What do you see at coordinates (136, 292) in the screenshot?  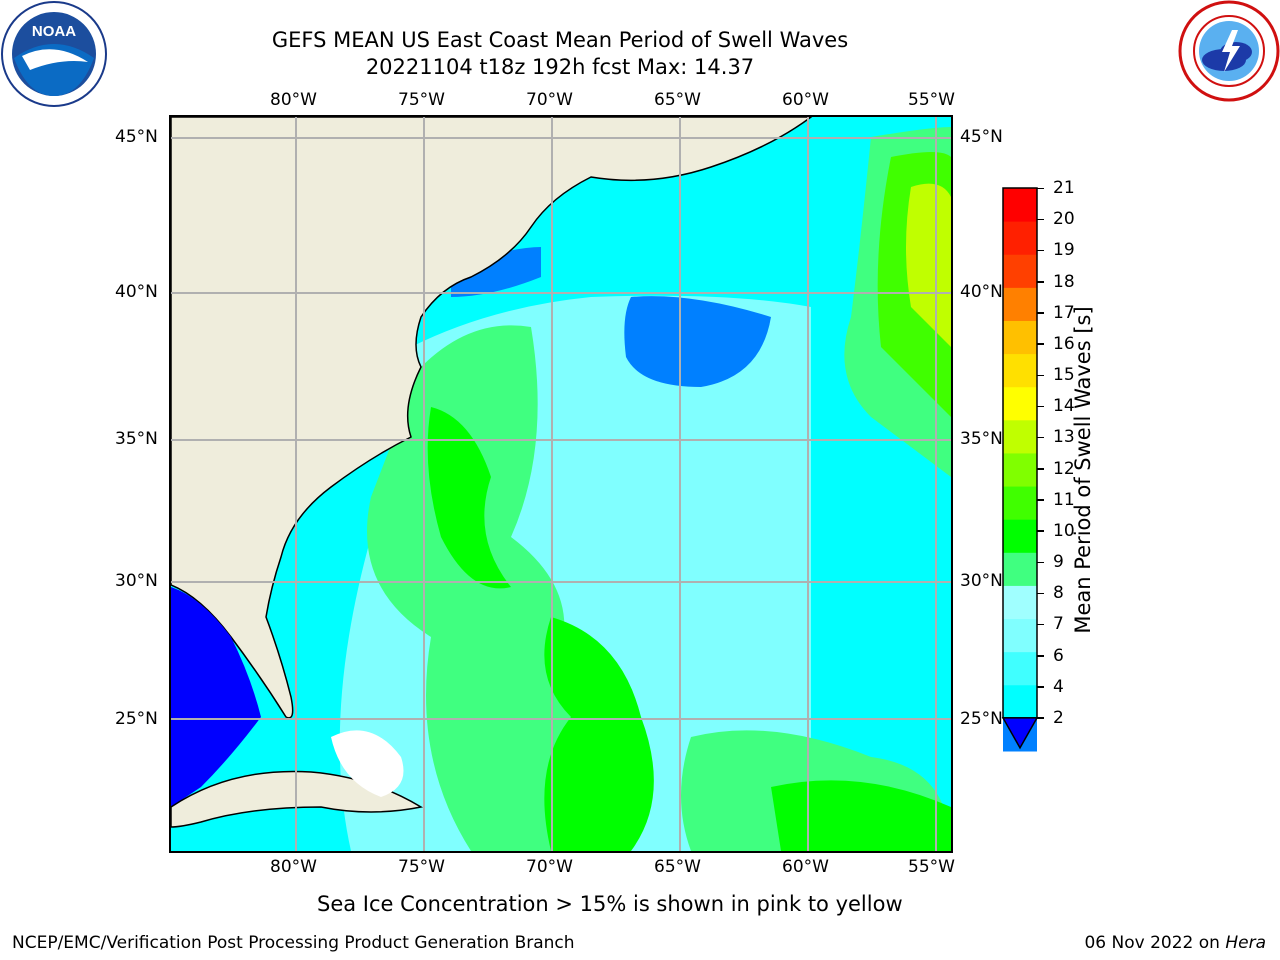 I see `lat-label-left-40n: 40°N` at bounding box center [136, 292].